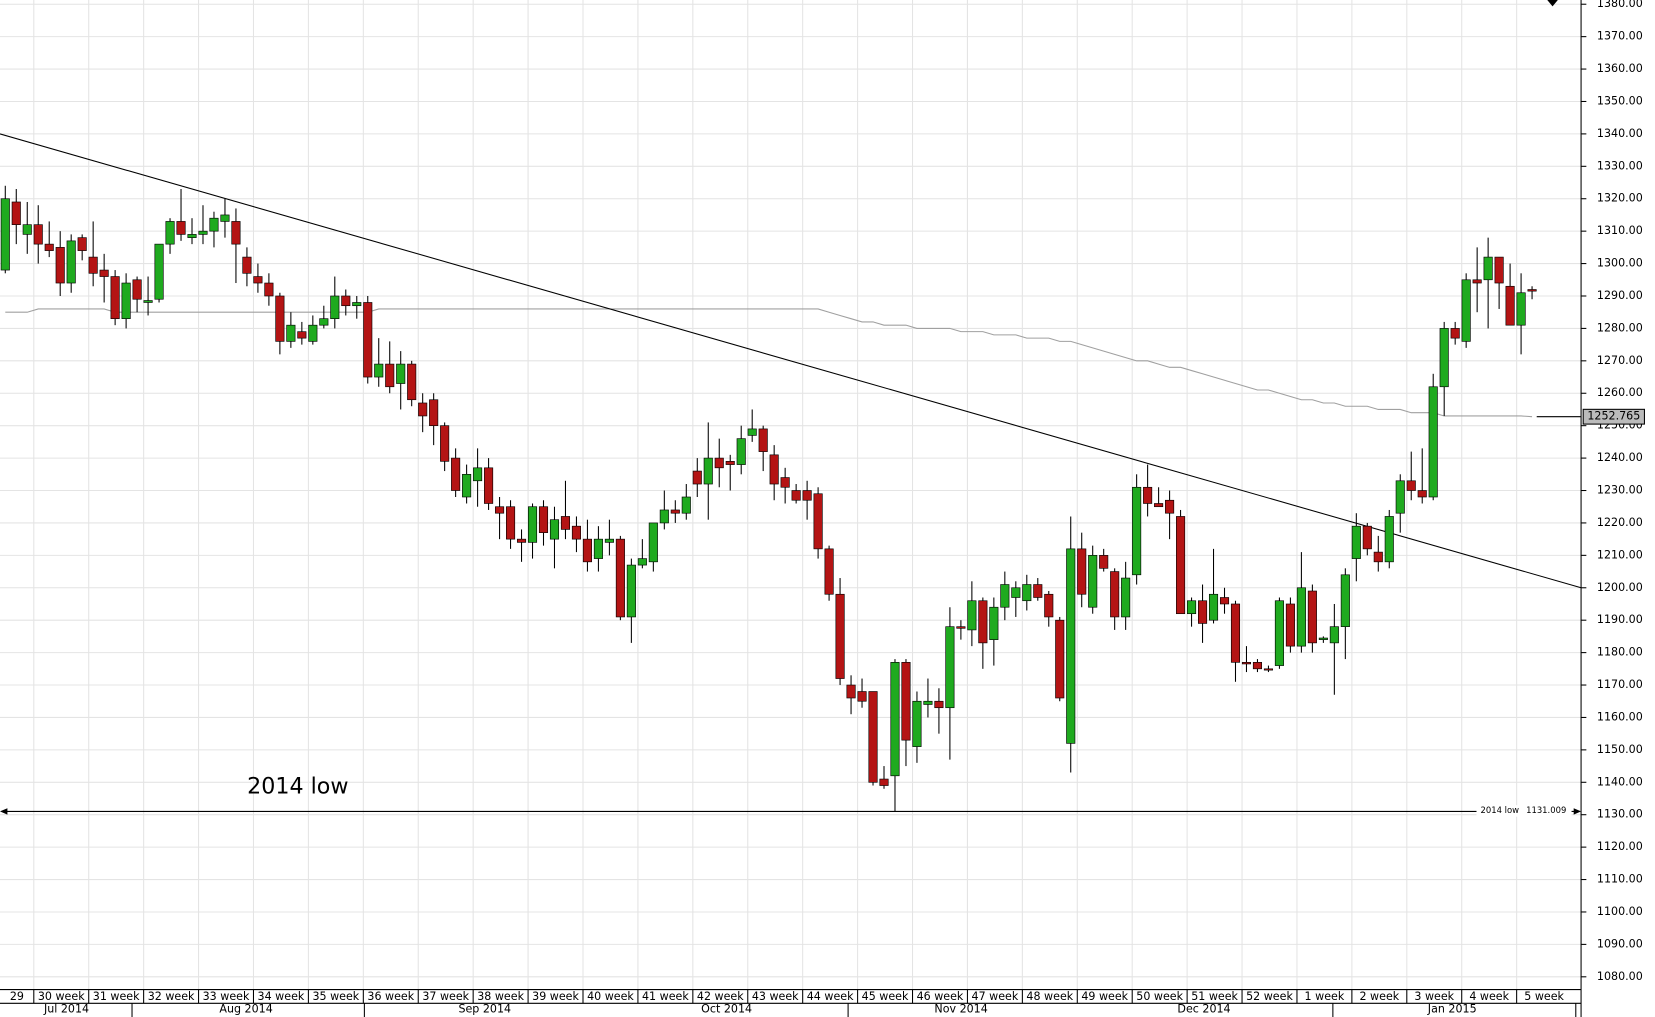 The height and width of the screenshot is (1017, 1655). Describe the element at coordinates (171, 996) in the screenshot. I see `week-label: 32 week` at that location.